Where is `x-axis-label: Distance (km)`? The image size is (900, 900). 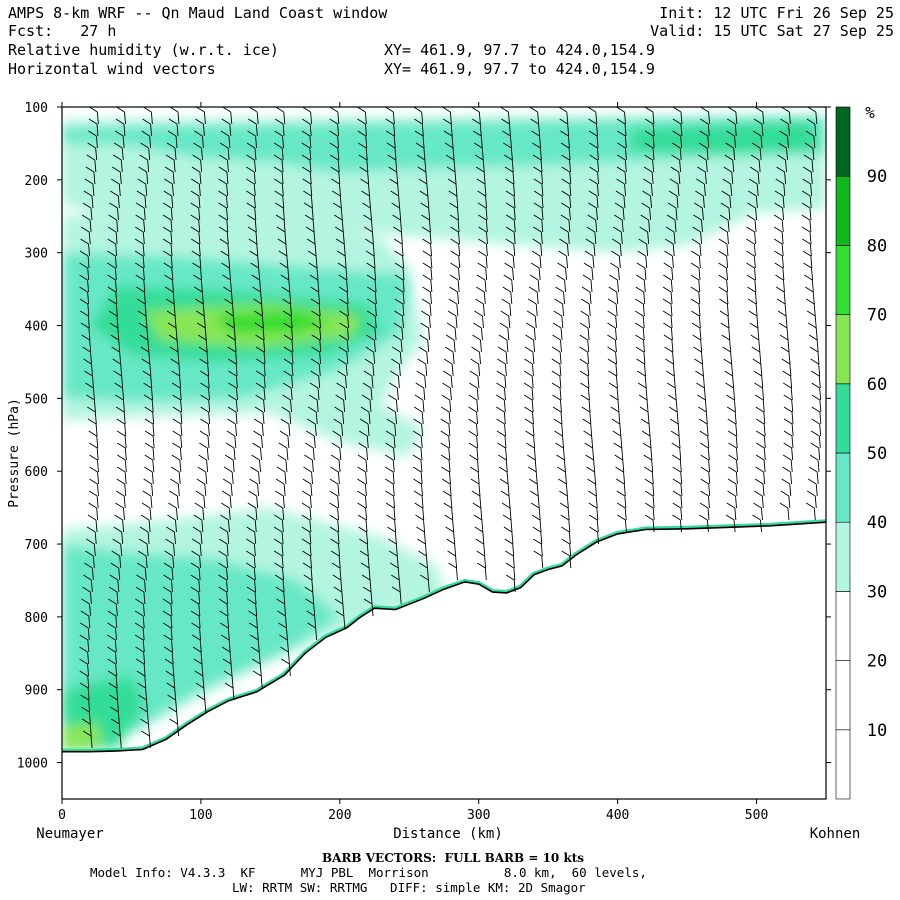
x-axis-label: Distance (km) is located at coordinates (448, 834).